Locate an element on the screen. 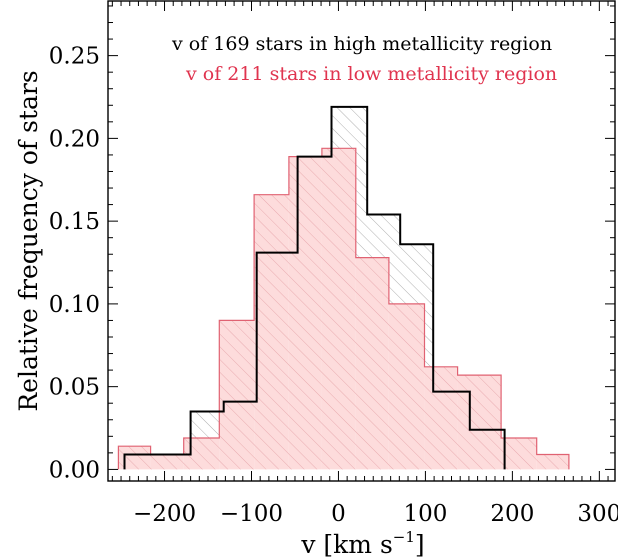 The height and width of the screenshot is (560, 618). y-tick-label: 0.20 is located at coordinates (74, 139).